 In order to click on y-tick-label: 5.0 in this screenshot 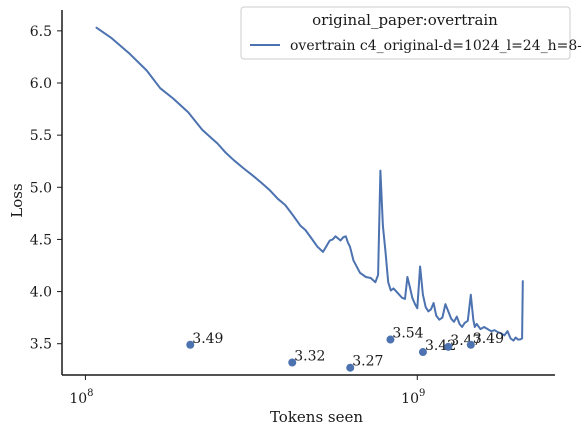, I will do `click(41, 188)`.